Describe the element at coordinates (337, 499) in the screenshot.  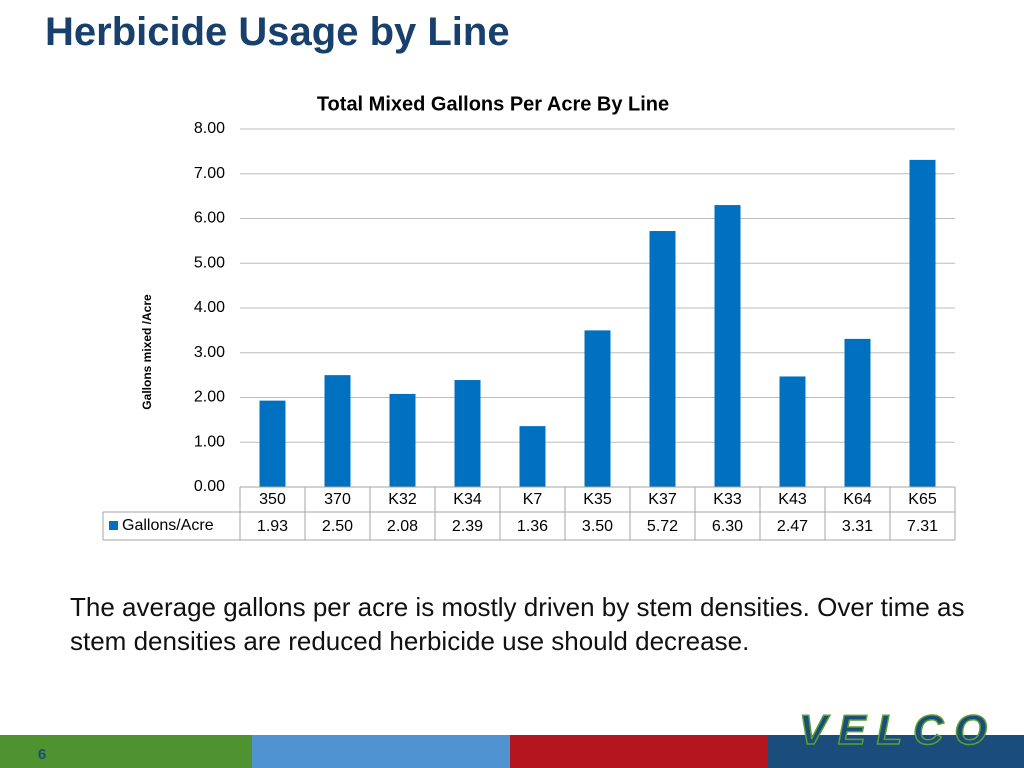
I see `x-tick-label: 370` at that location.